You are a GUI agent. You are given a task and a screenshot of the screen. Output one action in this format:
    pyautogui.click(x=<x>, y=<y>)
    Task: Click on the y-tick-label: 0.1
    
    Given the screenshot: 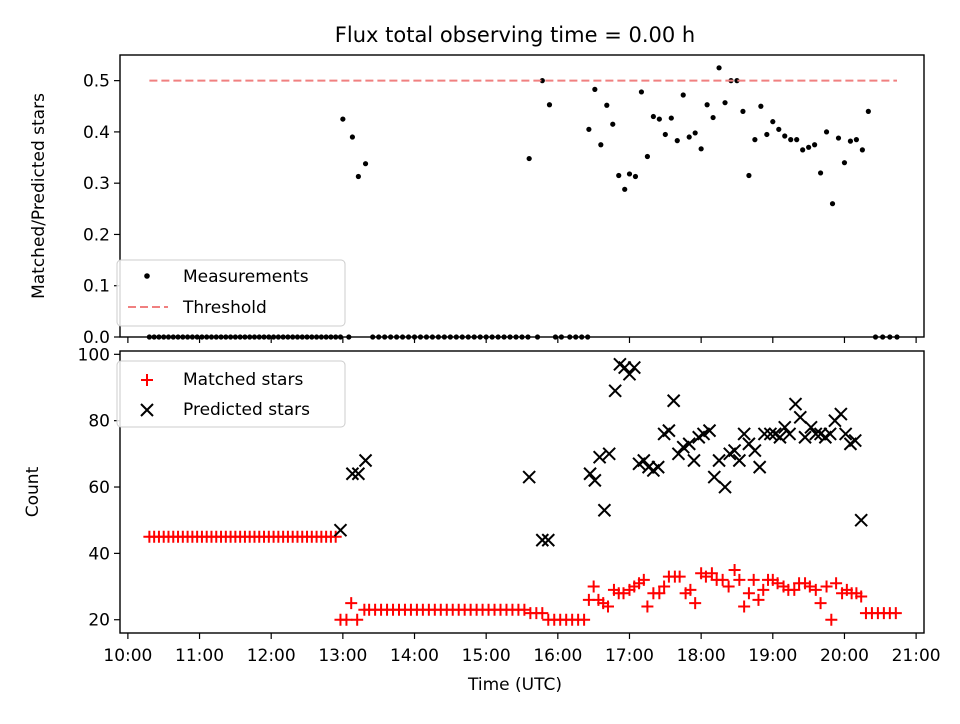 What is the action you would take?
    pyautogui.click(x=96, y=287)
    